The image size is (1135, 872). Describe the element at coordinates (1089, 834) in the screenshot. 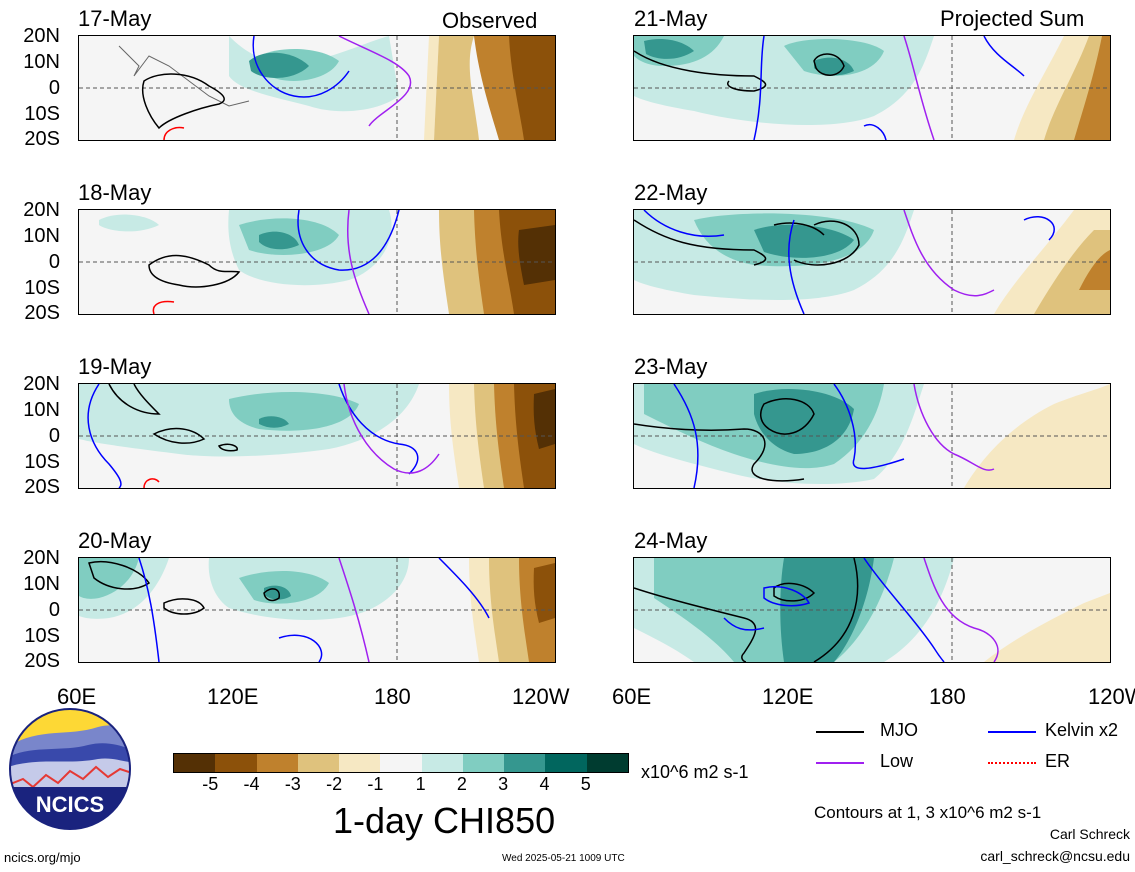

I see `author: Carl Schreck` at that location.